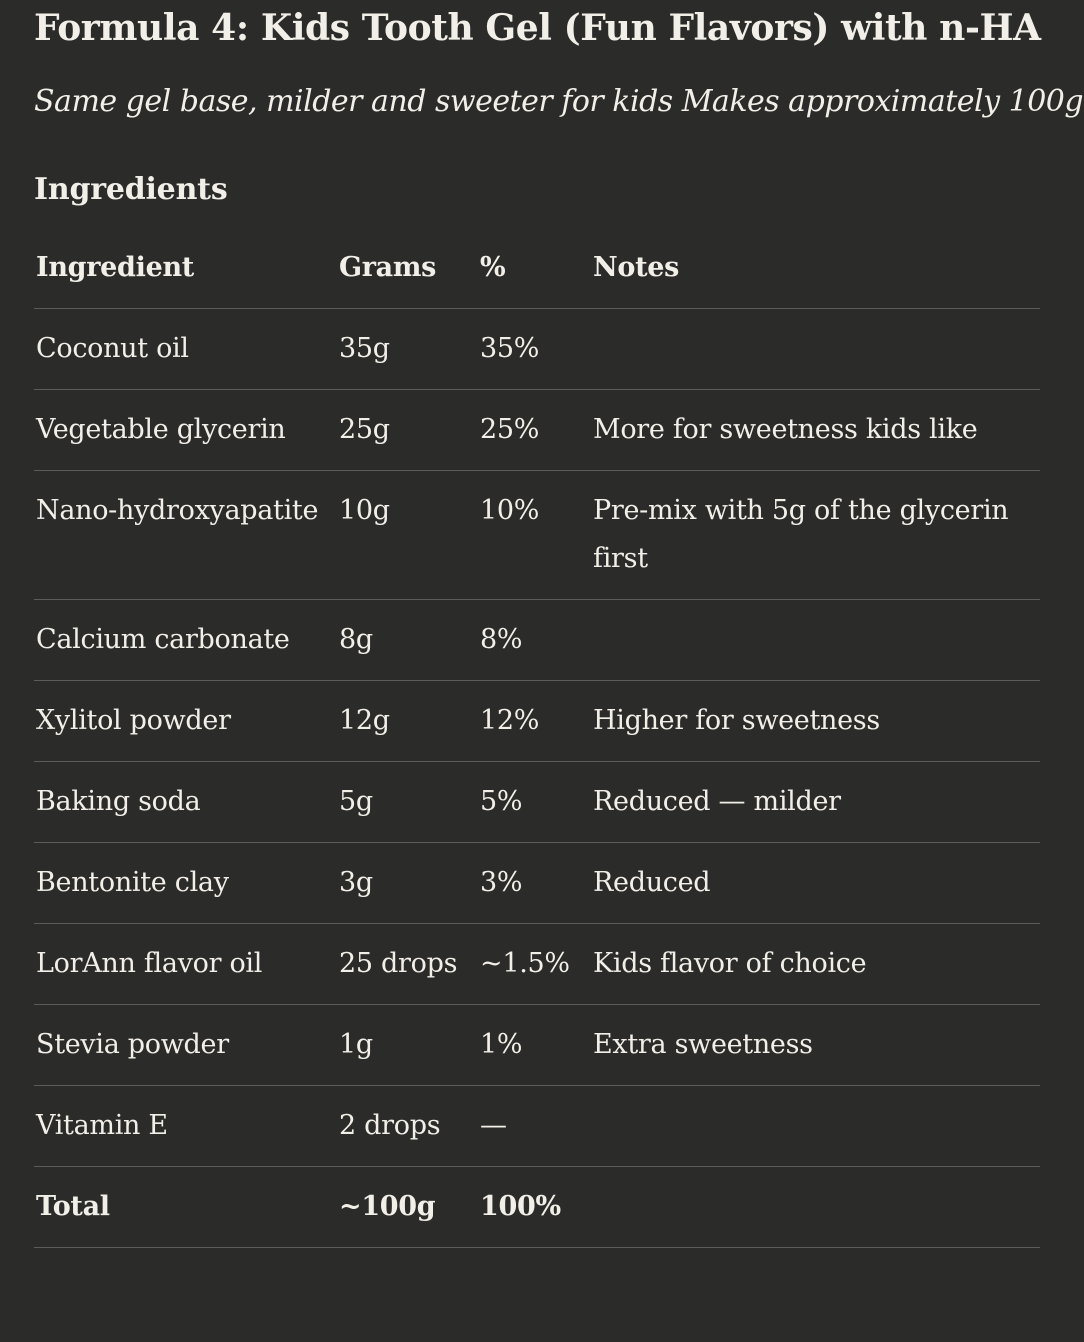 Image resolution: width=1084 pixels, height=1342 pixels. I want to click on cell-percent: ~1.5%, so click(534, 964).